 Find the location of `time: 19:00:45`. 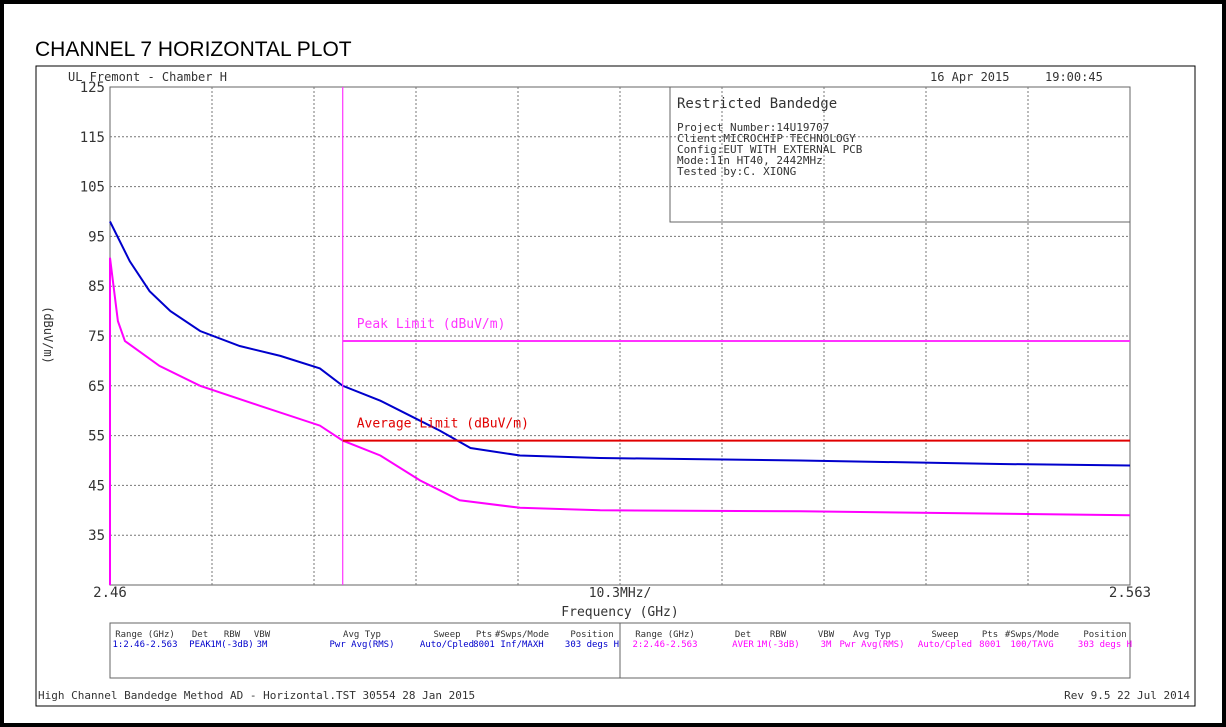

time: 19:00:45 is located at coordinates (1074, 77).